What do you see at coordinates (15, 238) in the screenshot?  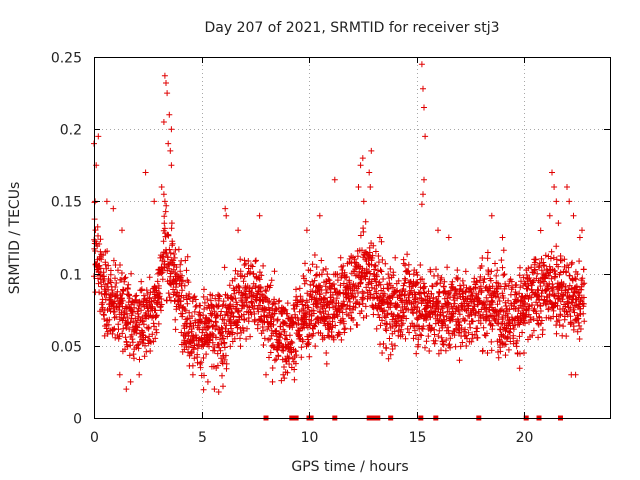 I see `y-axis-label: SRMTID / TECUs` at bounding box center [15, 238].